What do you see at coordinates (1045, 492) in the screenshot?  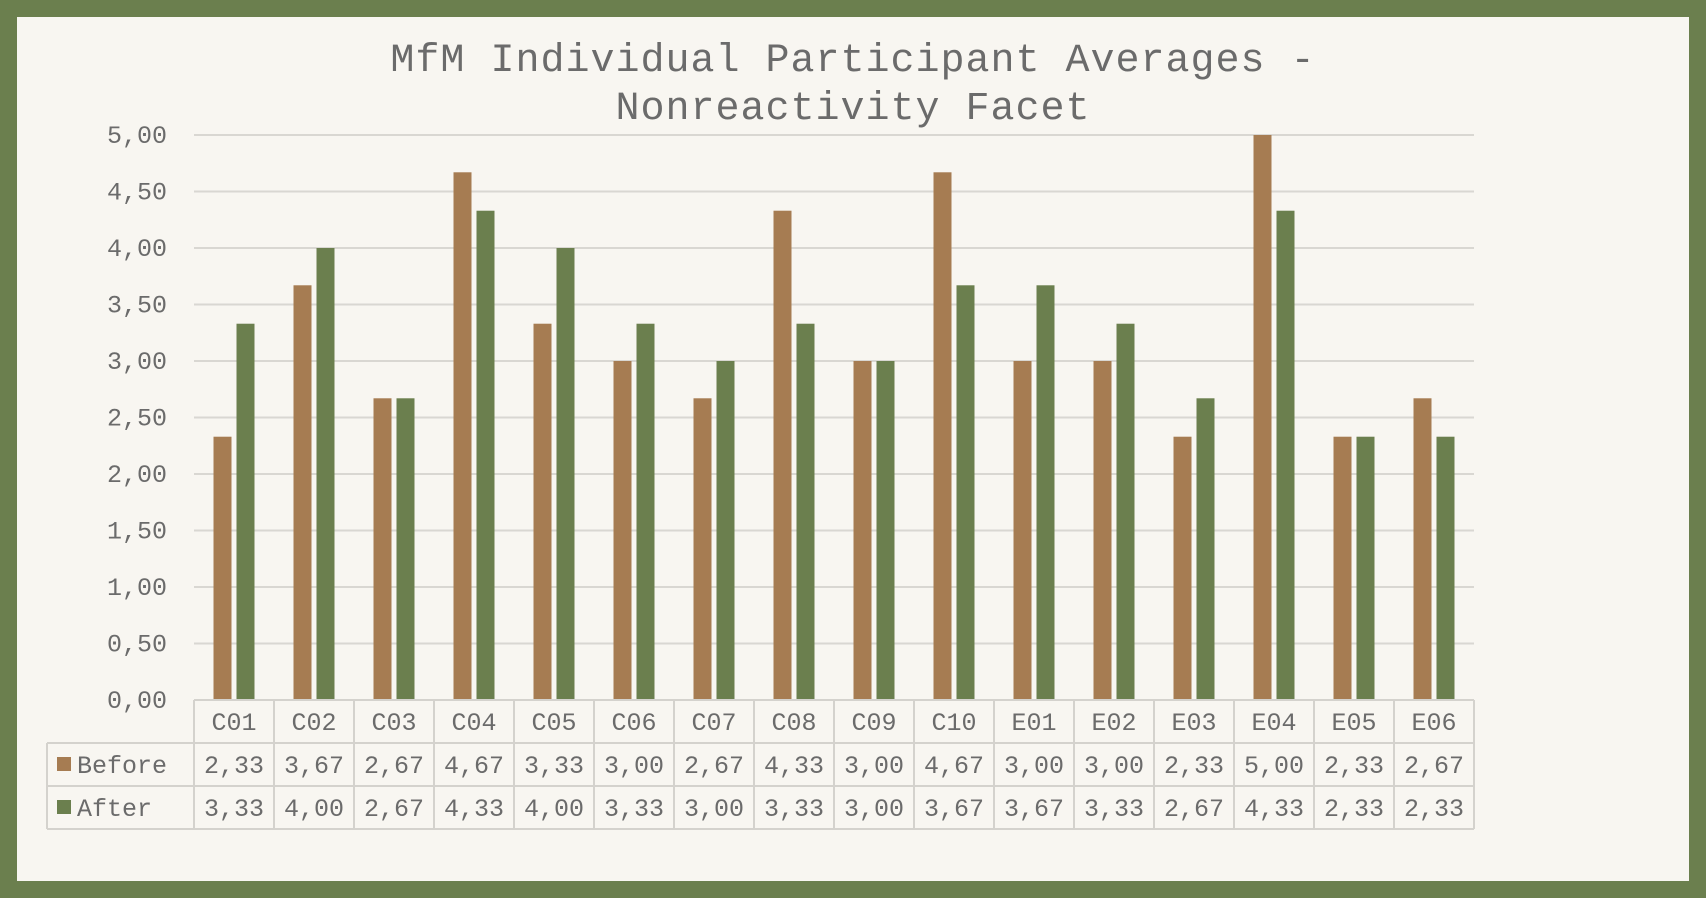 I see `bar-after-e01` at bounding box center [1045, 492].